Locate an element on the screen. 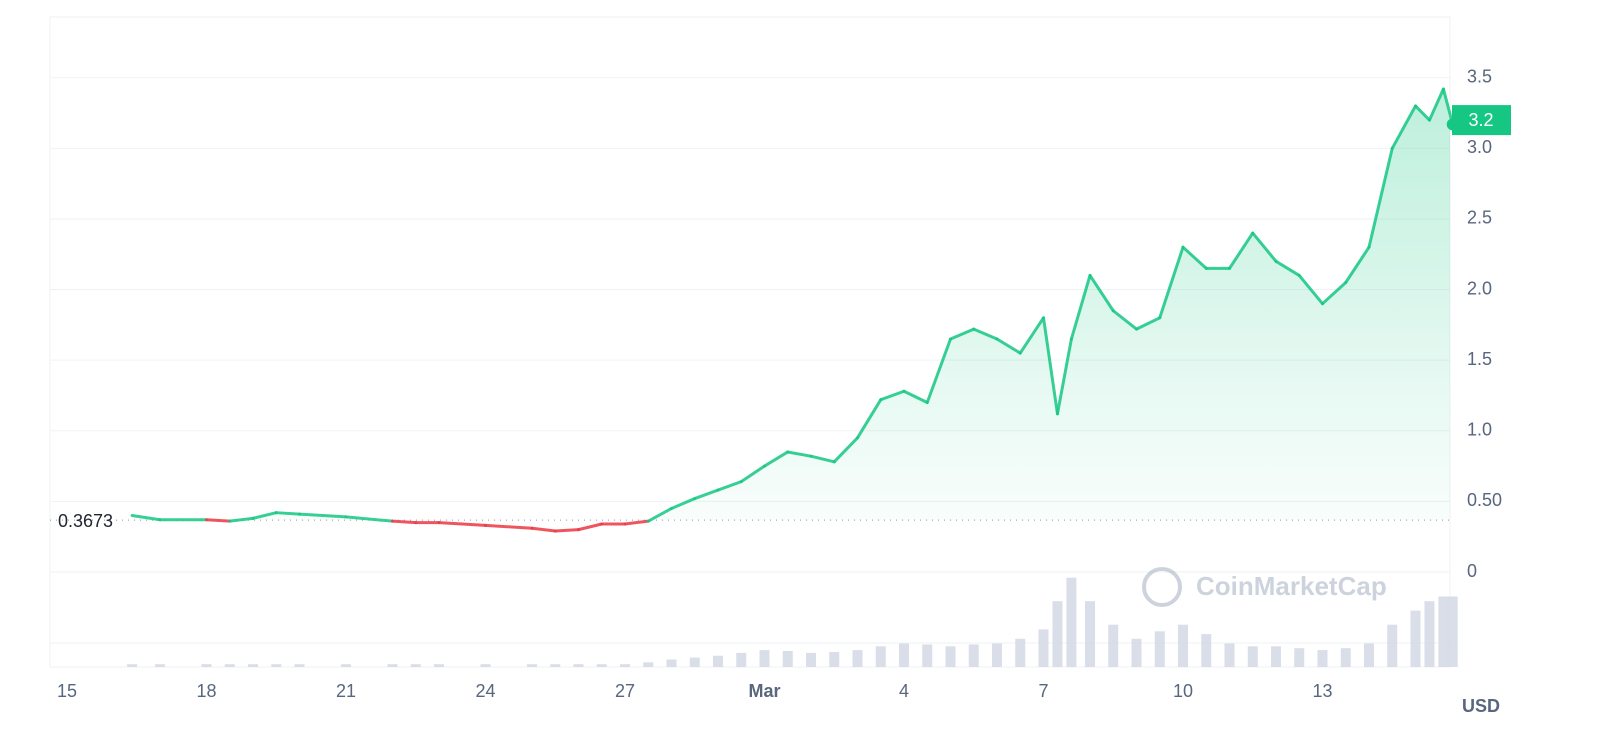 This screenshot has height=741, width=1600. x-tick-label: 13 is located at coordinates (1322, 691).